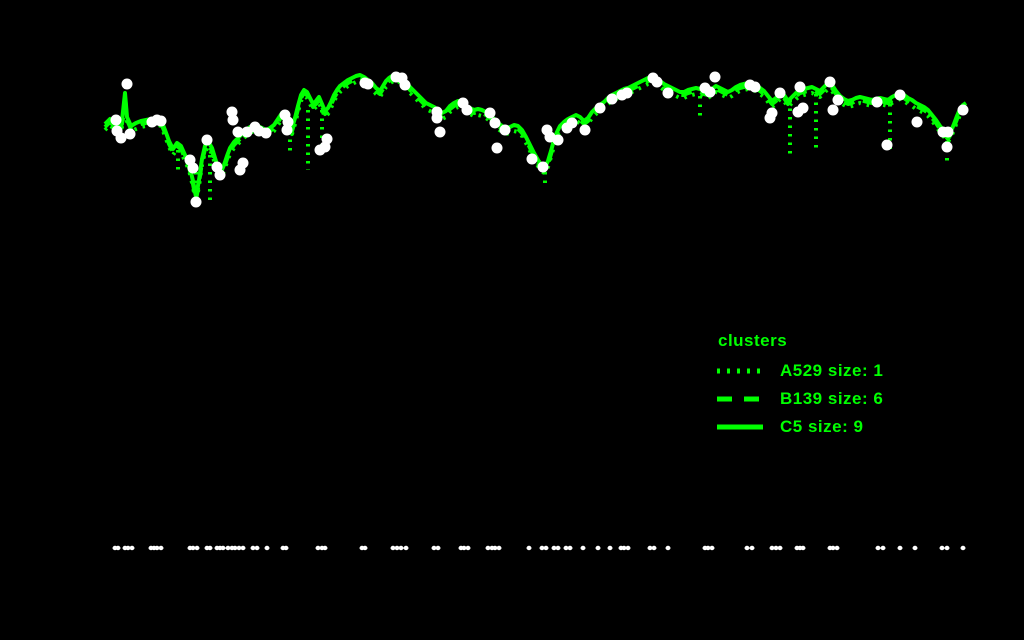 The width and height of the screenshot is (1024, 640). What do you see at coordinates (539, 548) in the screenshot?
I see `rug-ticks-group` at bounding box center [539, 548].